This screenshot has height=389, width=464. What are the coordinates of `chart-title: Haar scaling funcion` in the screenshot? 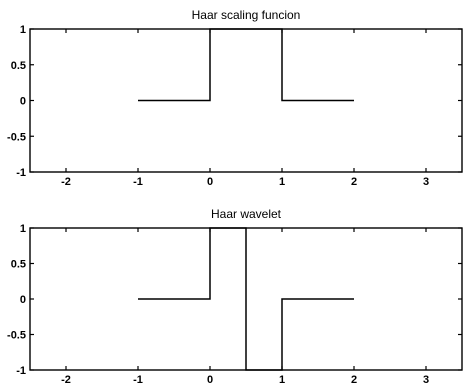 It's located at (246, 15).